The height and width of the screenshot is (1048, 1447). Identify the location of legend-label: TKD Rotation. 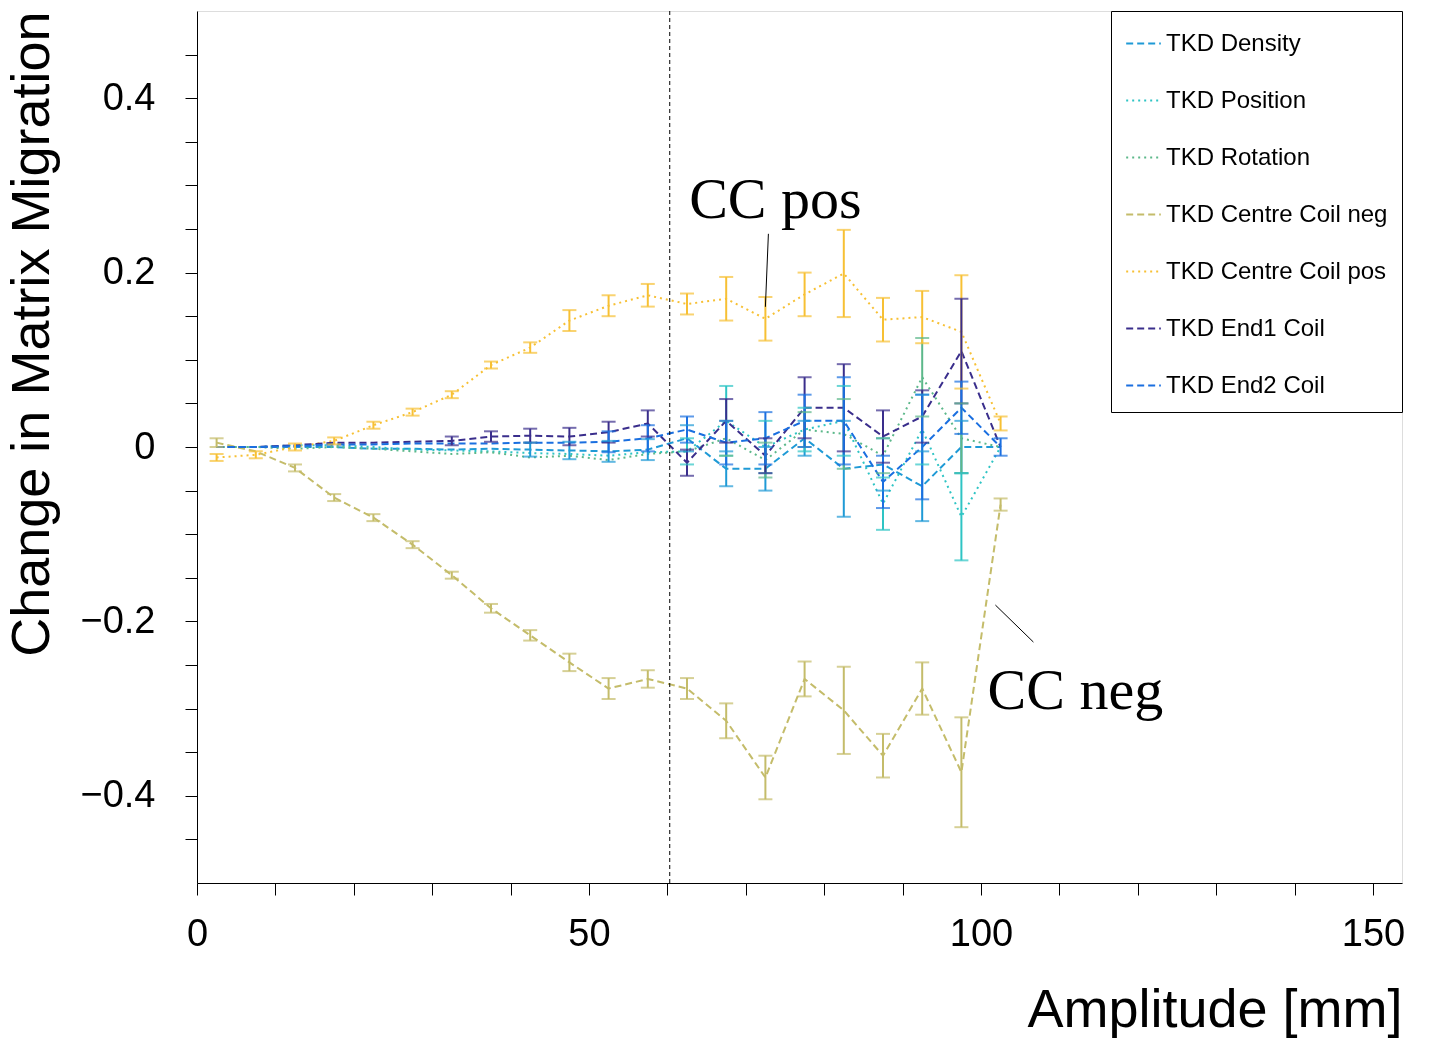
(1238, 156).